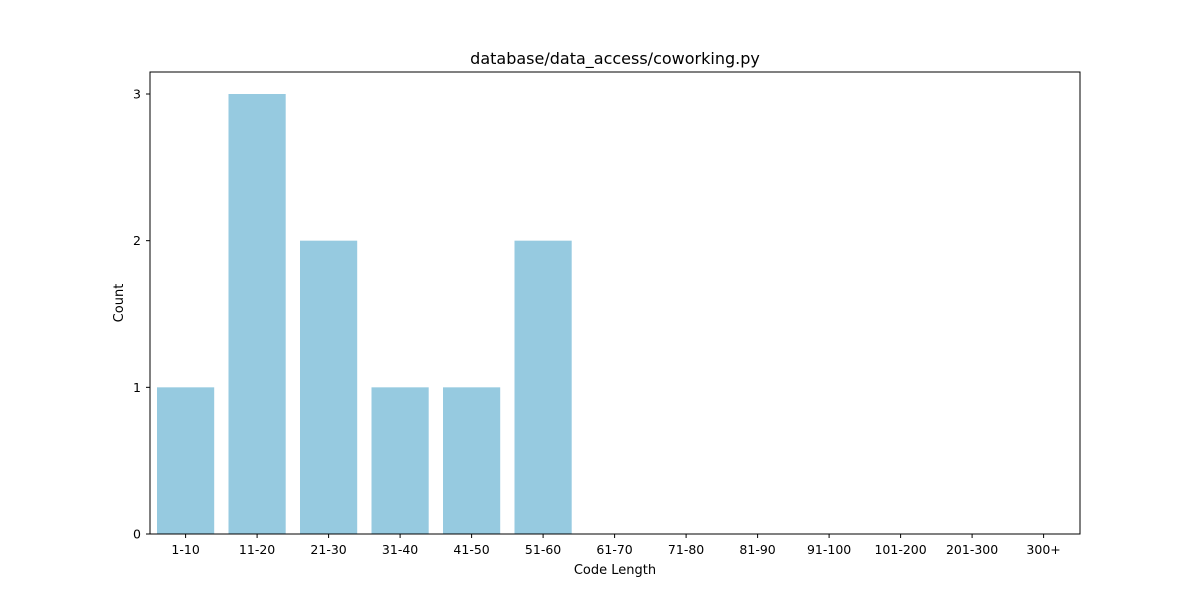 This screenshot has width=1200, height=600. What do you see at coordinates (137, 387) in the screenshot?
I see `y-tick-label: 1` at bounding box center [137, 387].